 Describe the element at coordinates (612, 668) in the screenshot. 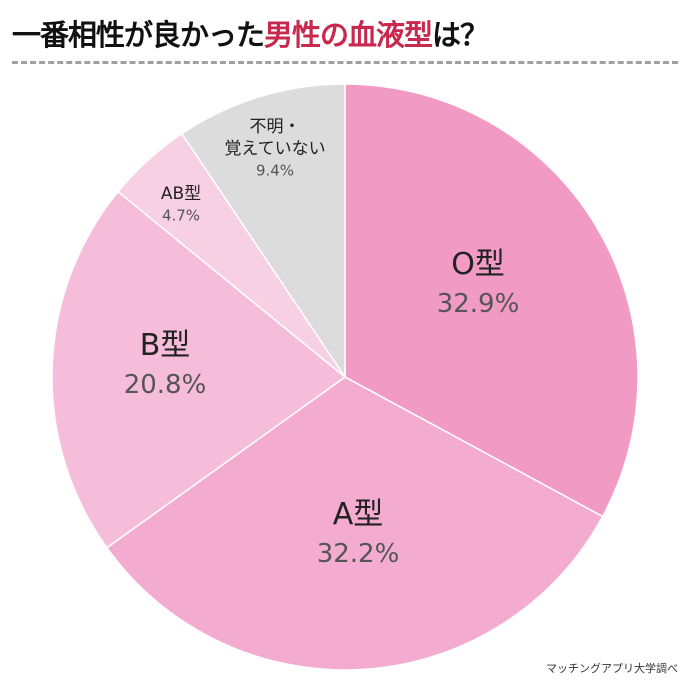

I see `source-note: マッチングアプリ大学調べ` at that location.